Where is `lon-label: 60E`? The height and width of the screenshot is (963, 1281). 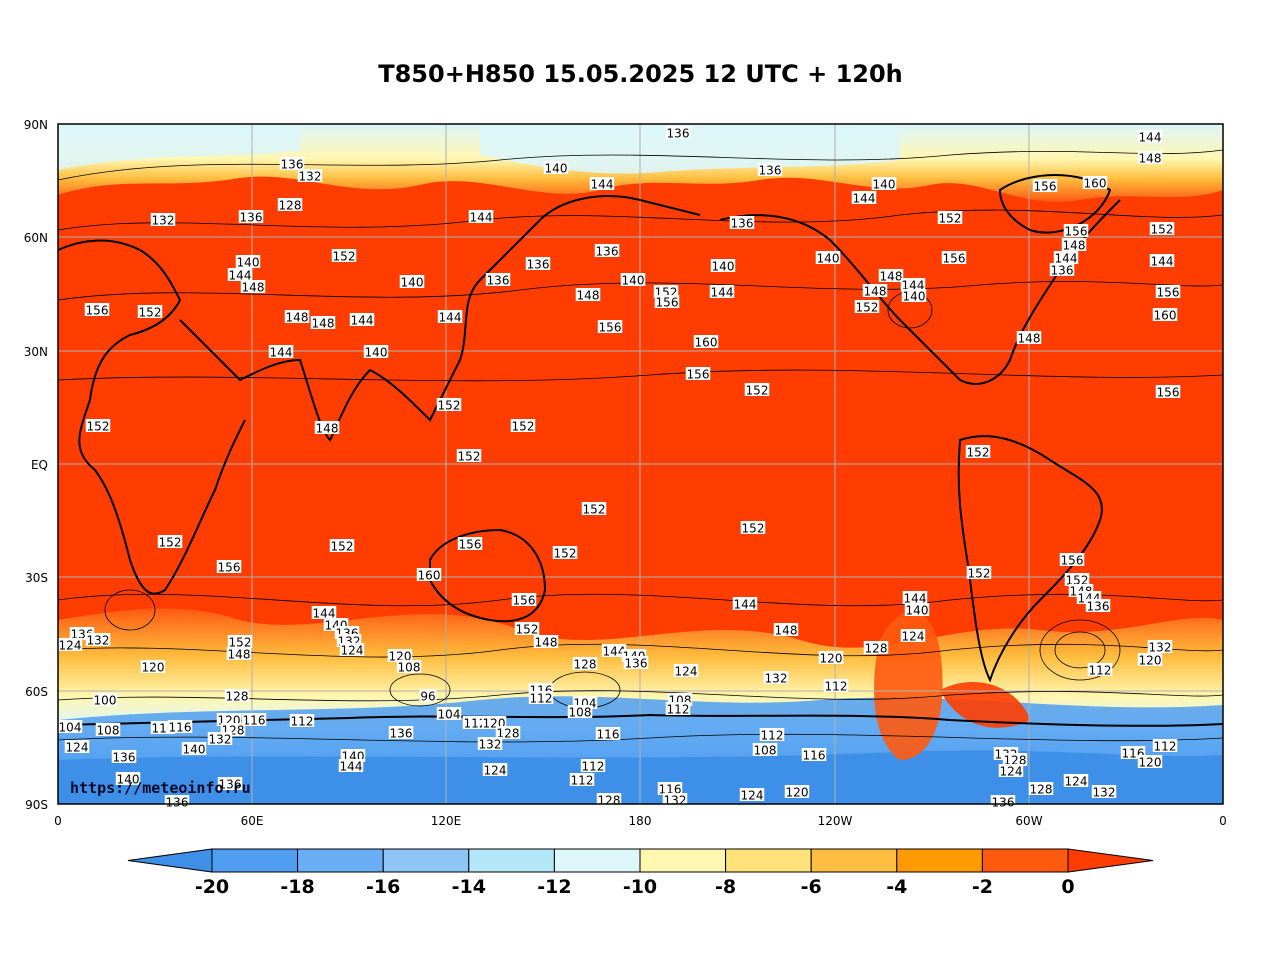
lon-label: 60E is located at coordinates (252, 821).